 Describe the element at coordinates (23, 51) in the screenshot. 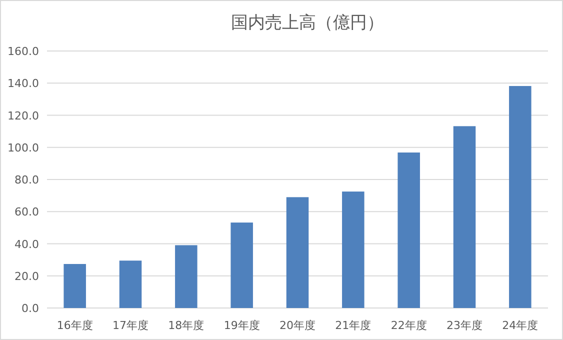

I see `y-tick-label: 160.0` at that location.